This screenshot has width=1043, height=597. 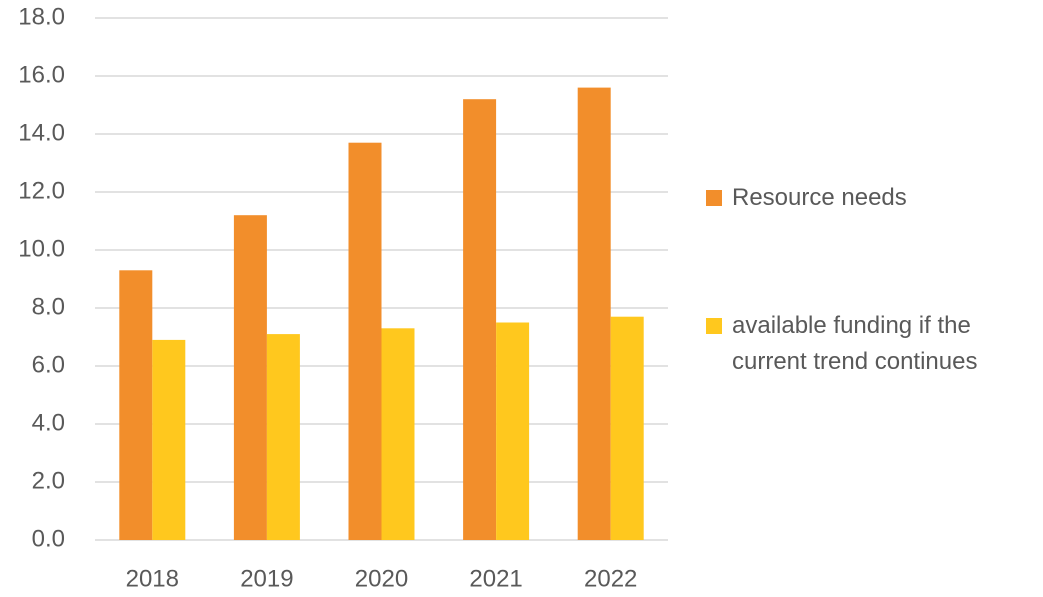 What do you see at coordinates (48, 480) in the screenshot?
I see `y-tick-label: 2.0` at bounding box center [48, 480].